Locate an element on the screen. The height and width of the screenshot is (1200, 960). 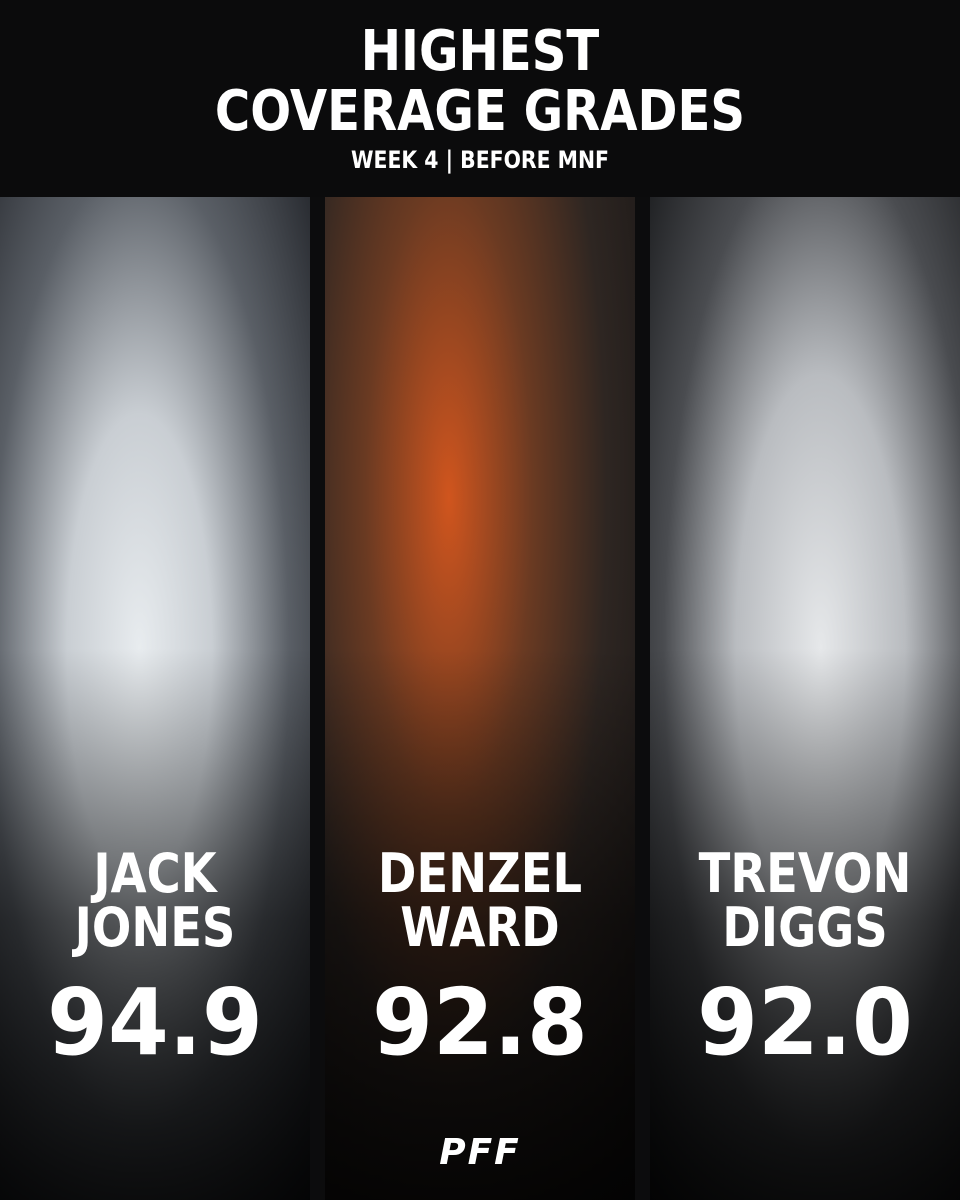
player-name: DENZEL is located at coordinates (480, 873).